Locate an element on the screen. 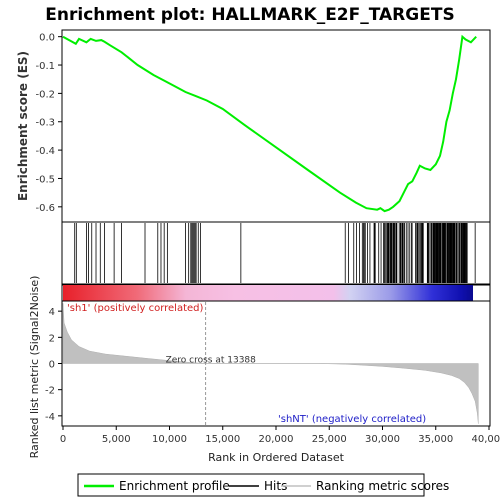 This screenshot has width=500, height=500. metric-y-tick-label: -2 is located at coordinates (50, 391).